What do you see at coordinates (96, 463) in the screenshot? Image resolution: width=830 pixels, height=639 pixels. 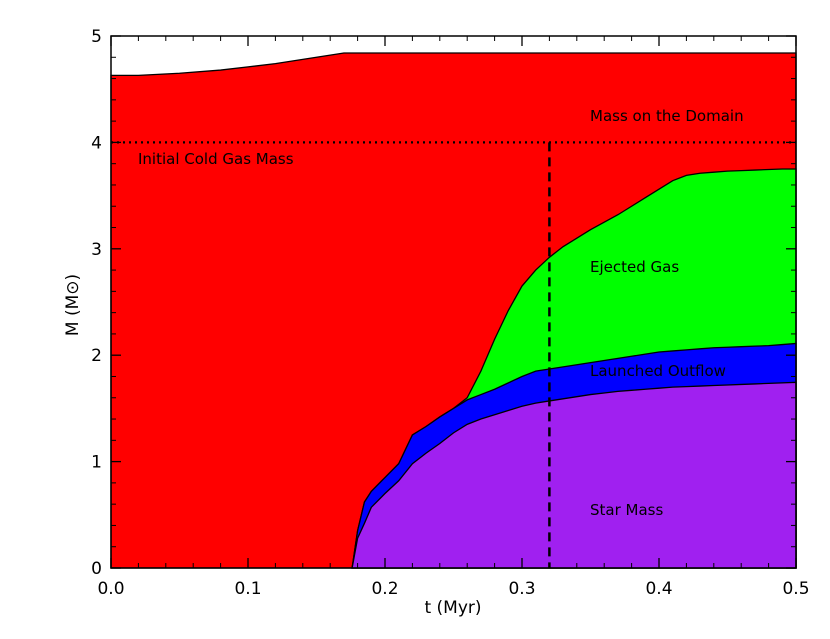 I see `y-tick-label: 1` at bounding box center [96, 463].